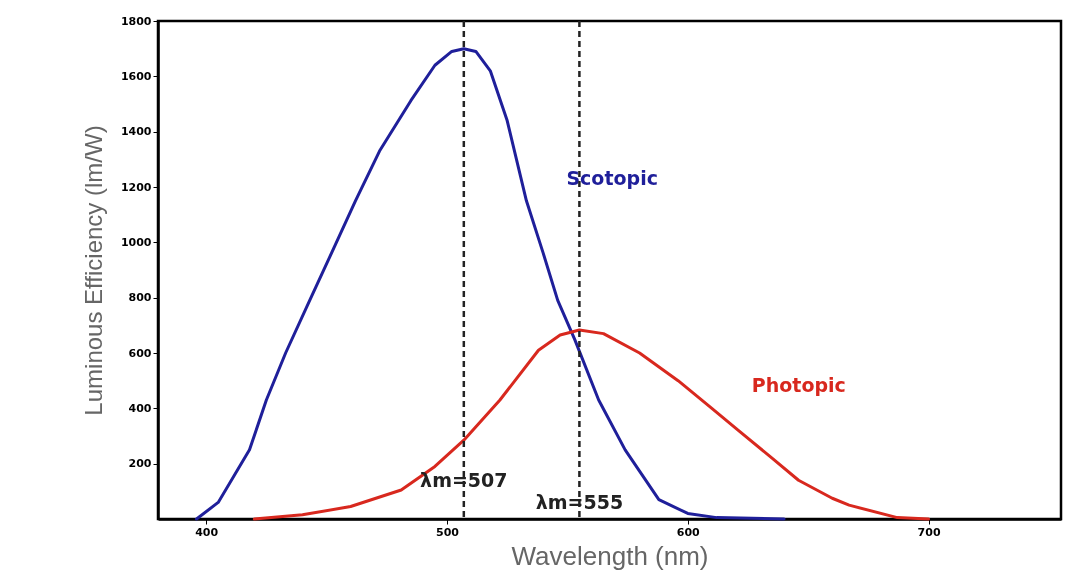  Describe the element at coordinates (93, 270) in the screenshot. I see `y-axis-title: Luminous Efficiency (lm/W)` at that location.